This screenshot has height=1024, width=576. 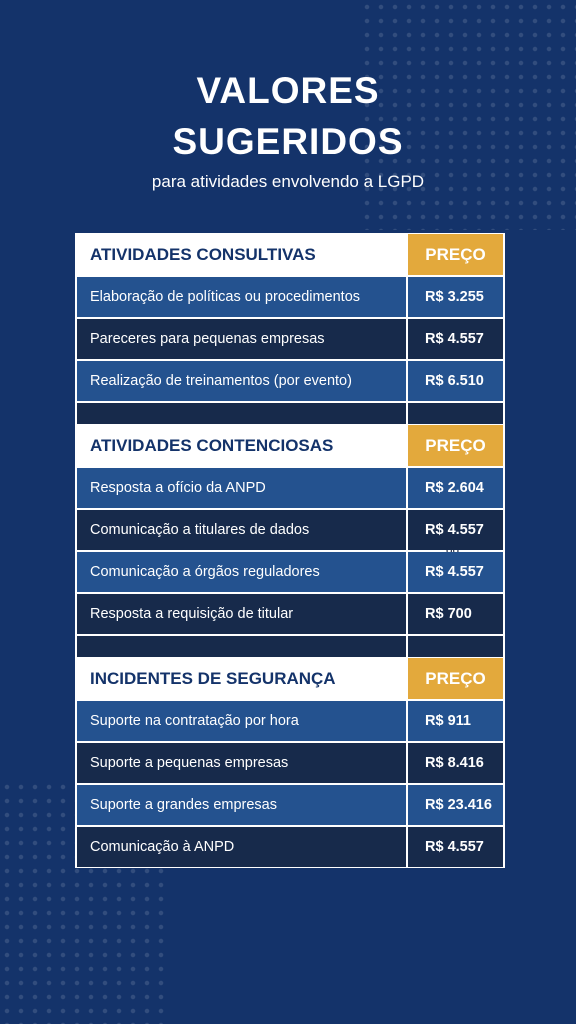 What do you see at coordinates (241, 254) in the screenshot?
I see `section-heading: ATIVIDADES CONSULTIVAS` at bounding box center [241, 254].